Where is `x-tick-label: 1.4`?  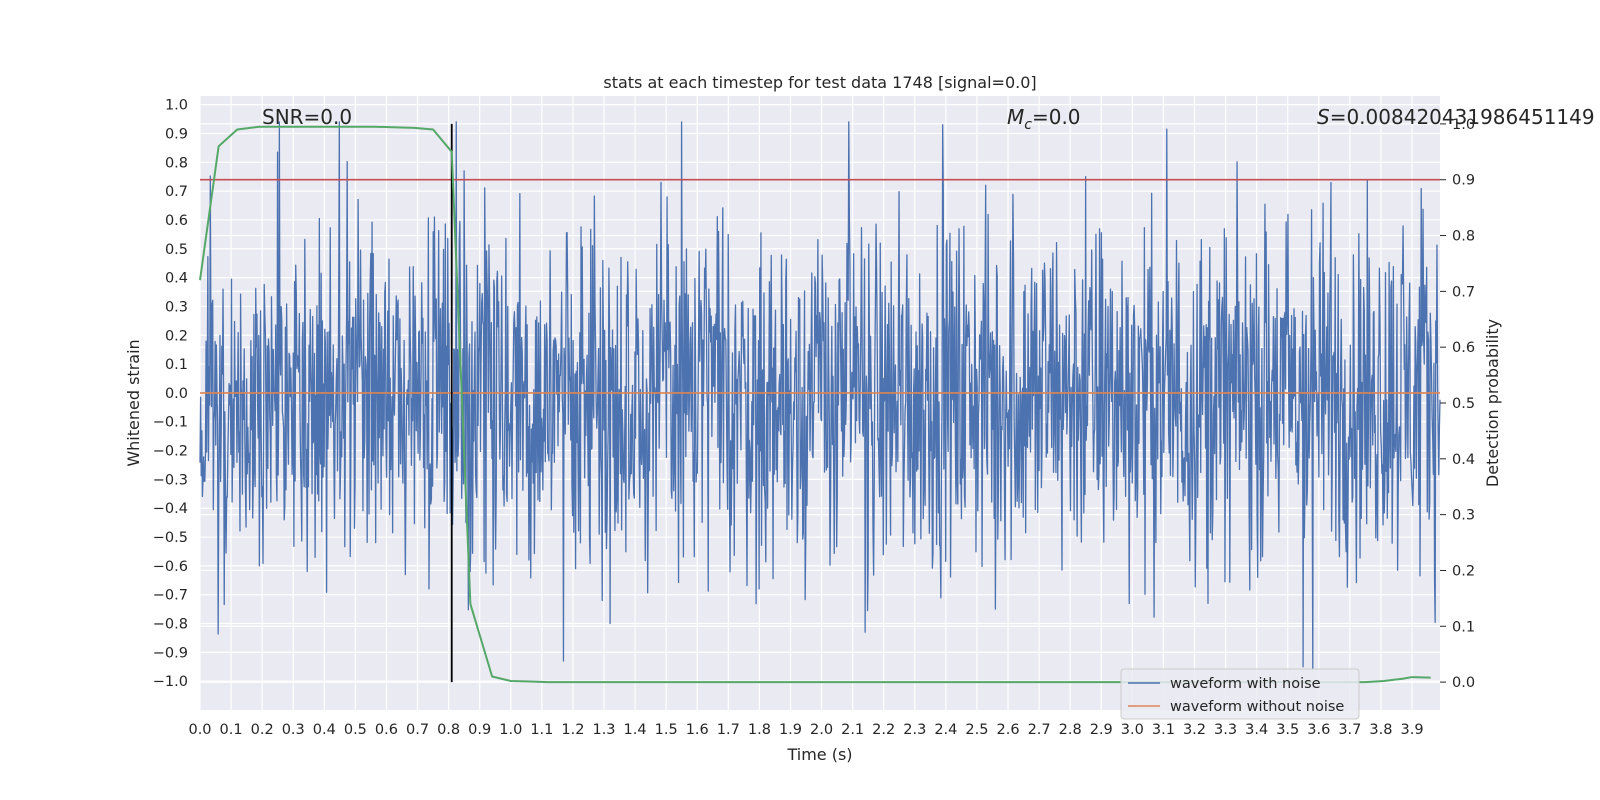 x-tick-label: 1.4 is located at coordinates (635, 730).